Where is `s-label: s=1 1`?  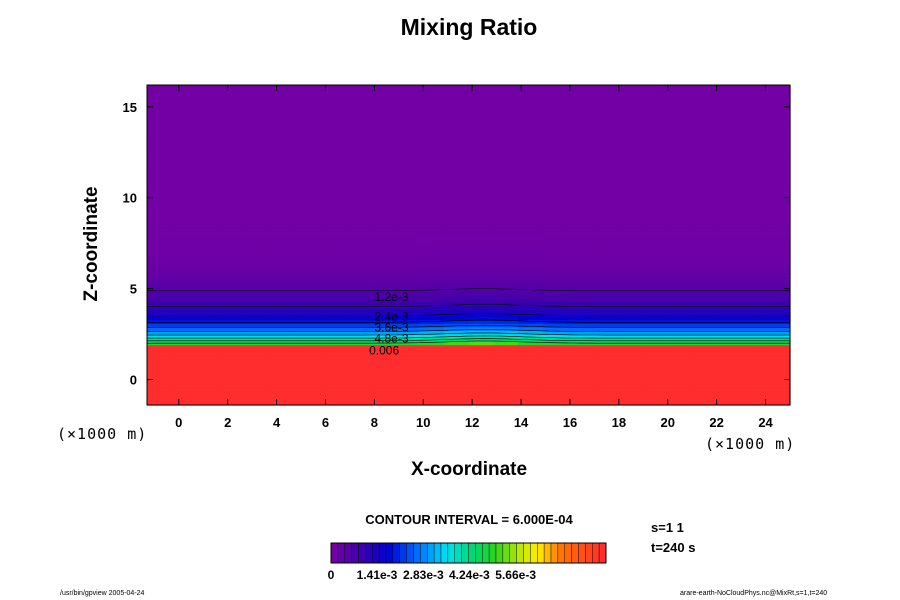
s-label: s=1 1 is located at coordinates (667, 527).